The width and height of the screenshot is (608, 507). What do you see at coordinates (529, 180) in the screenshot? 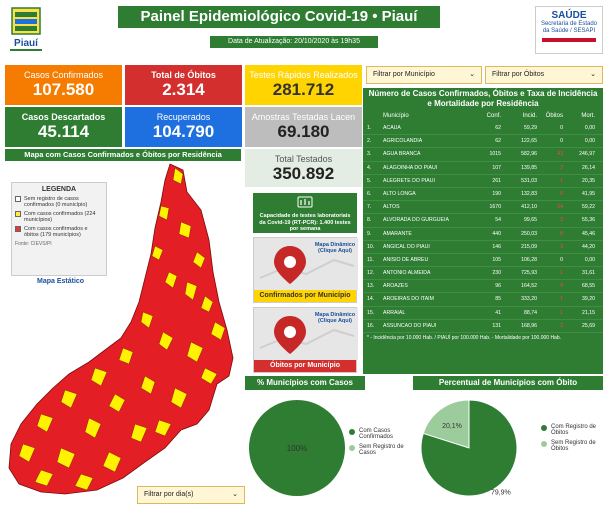
I see `row-incid: 531,03` at bounding box center [529, 180].